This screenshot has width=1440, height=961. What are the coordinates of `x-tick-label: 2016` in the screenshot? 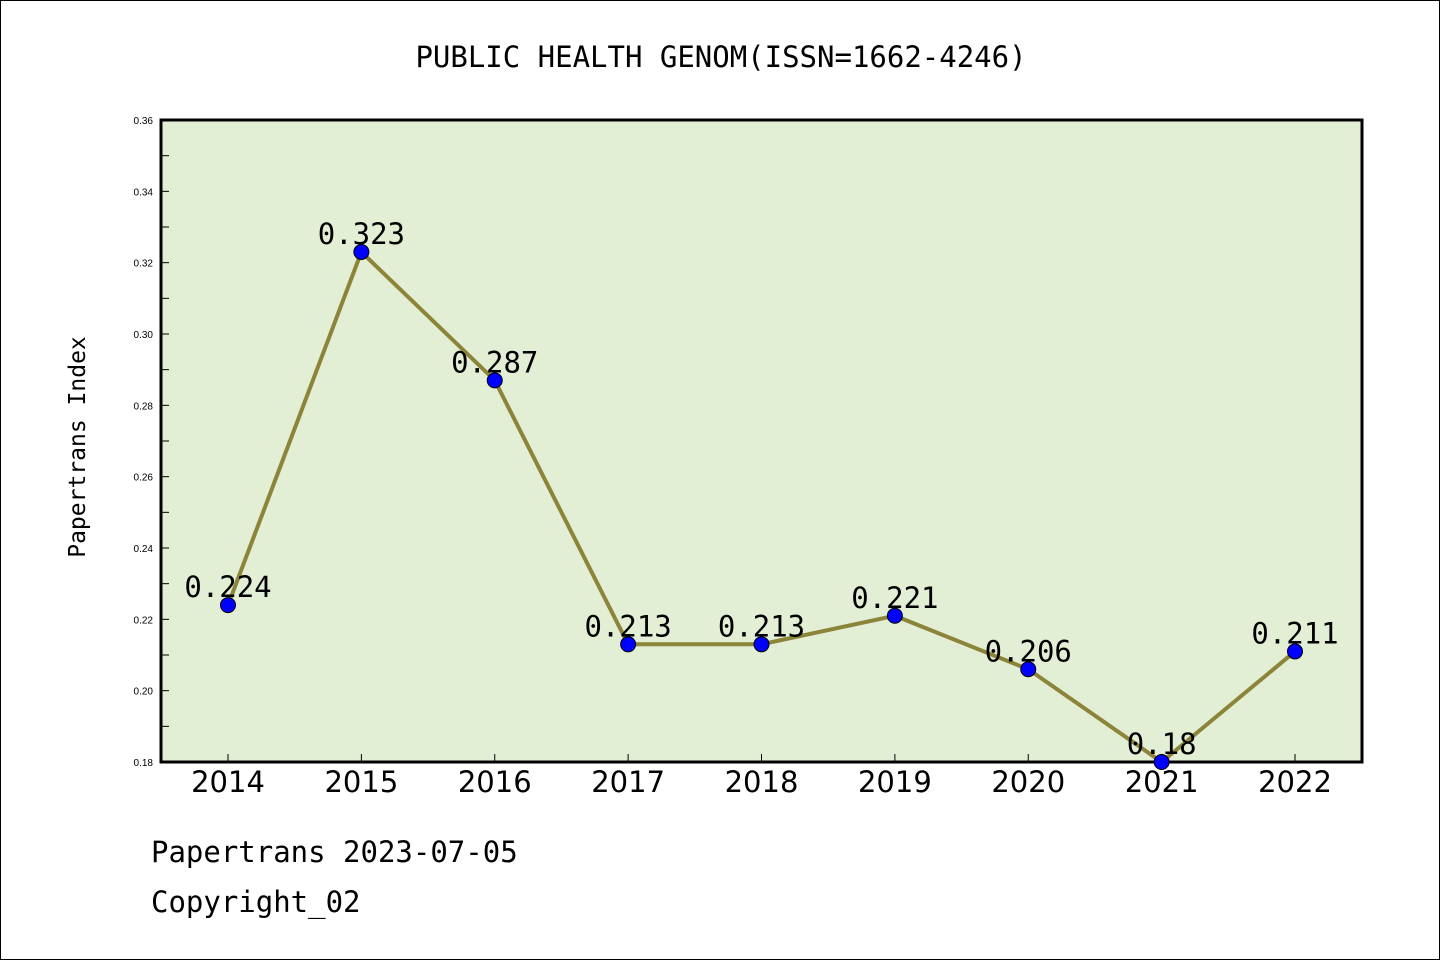 It's located at (495, 782).